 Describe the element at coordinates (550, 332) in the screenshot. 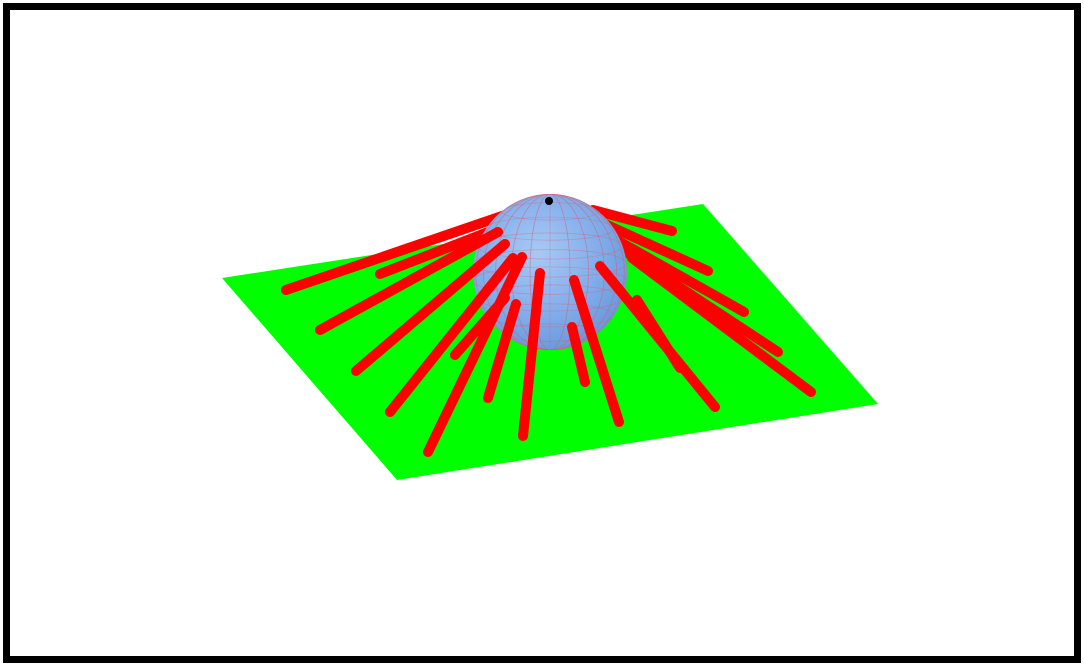

I see `sphere-latitude-line` at that location.